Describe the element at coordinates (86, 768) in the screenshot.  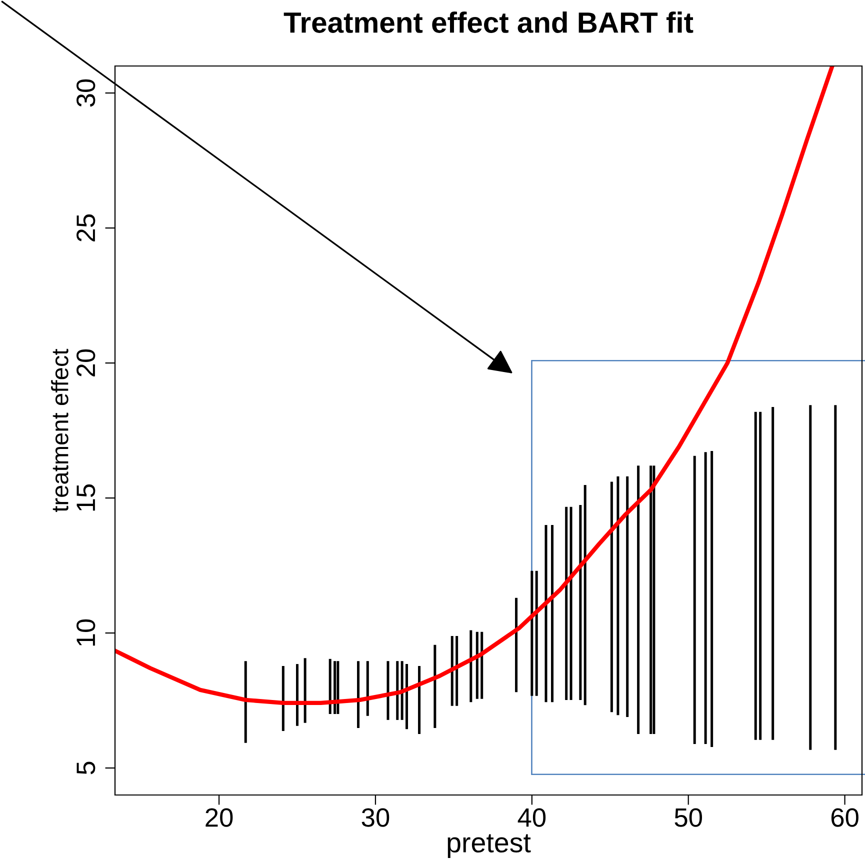
I see `y-tick-label: 5` at that location.